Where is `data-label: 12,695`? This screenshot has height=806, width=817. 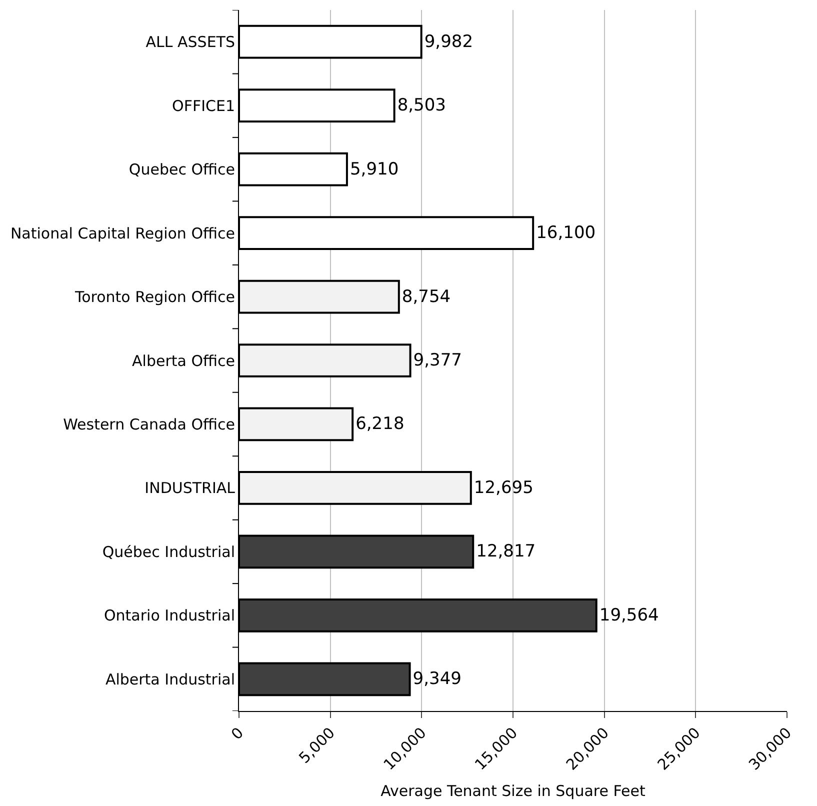 data-label: 12,695 is located at coordinates (504, 488).